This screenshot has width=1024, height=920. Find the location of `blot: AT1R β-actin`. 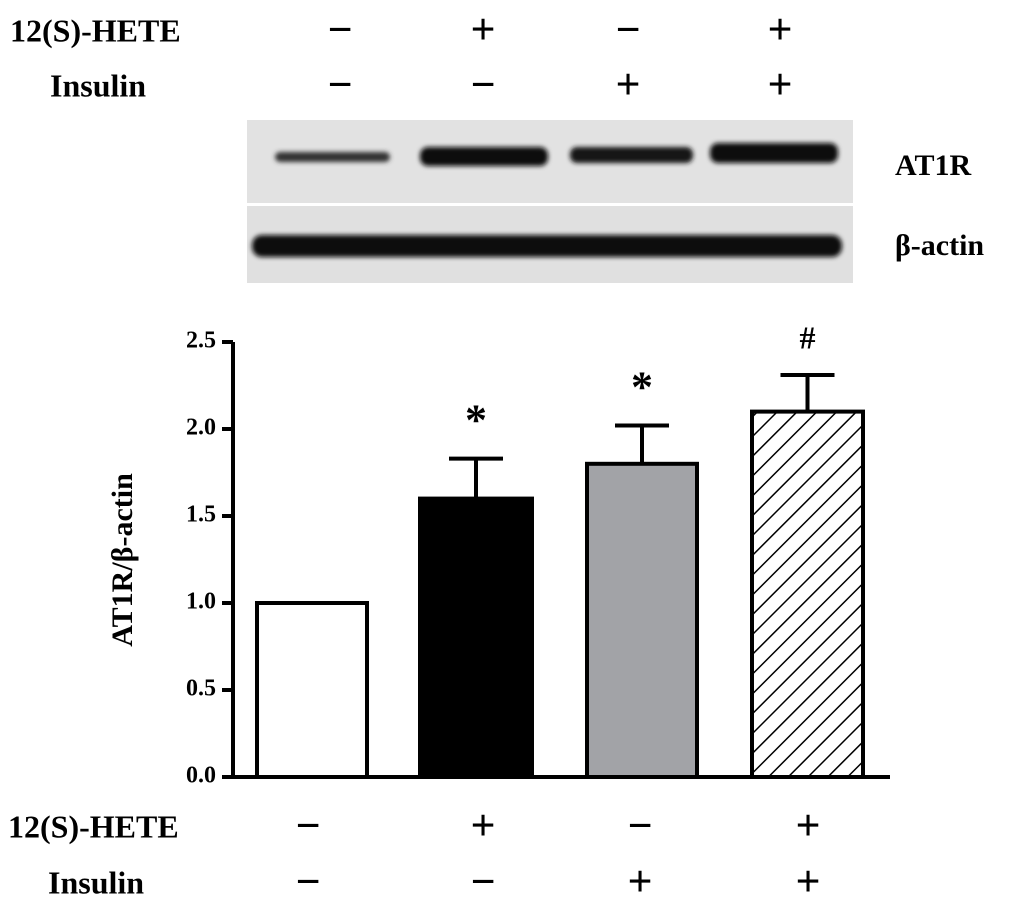

blot: AT1R β-actin is located at coordinates (615, 201).